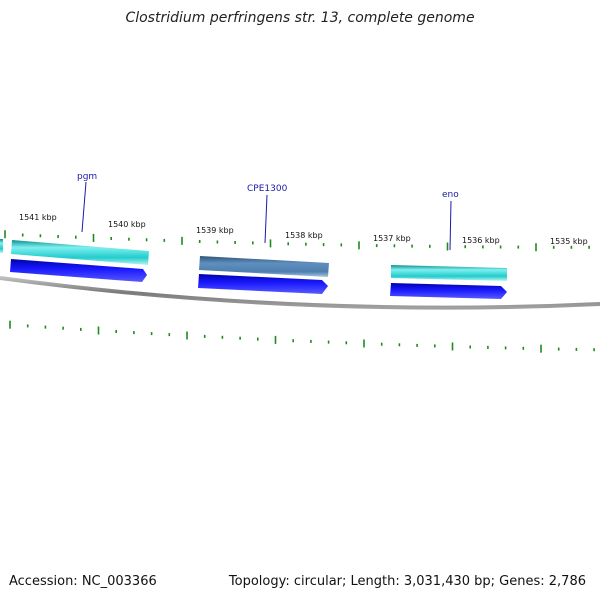  I want to click on gene-cpe1300: CPE1300, so click(264, 230).